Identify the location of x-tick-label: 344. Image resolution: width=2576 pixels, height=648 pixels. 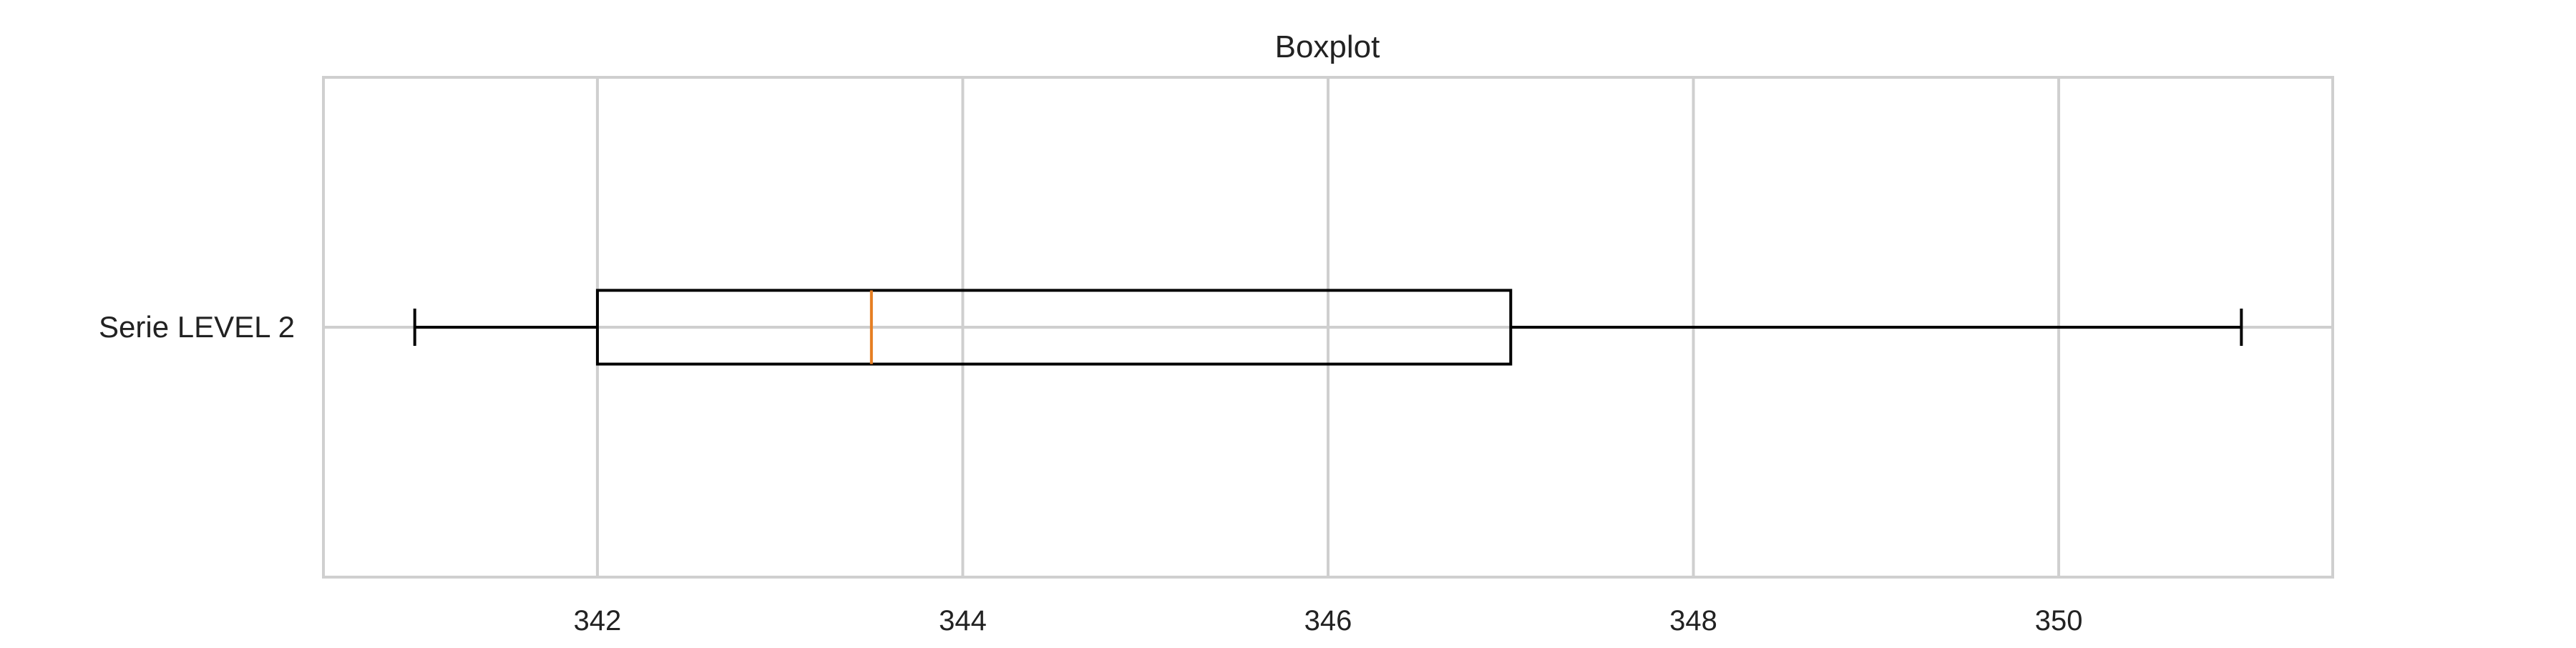
(963, 621).